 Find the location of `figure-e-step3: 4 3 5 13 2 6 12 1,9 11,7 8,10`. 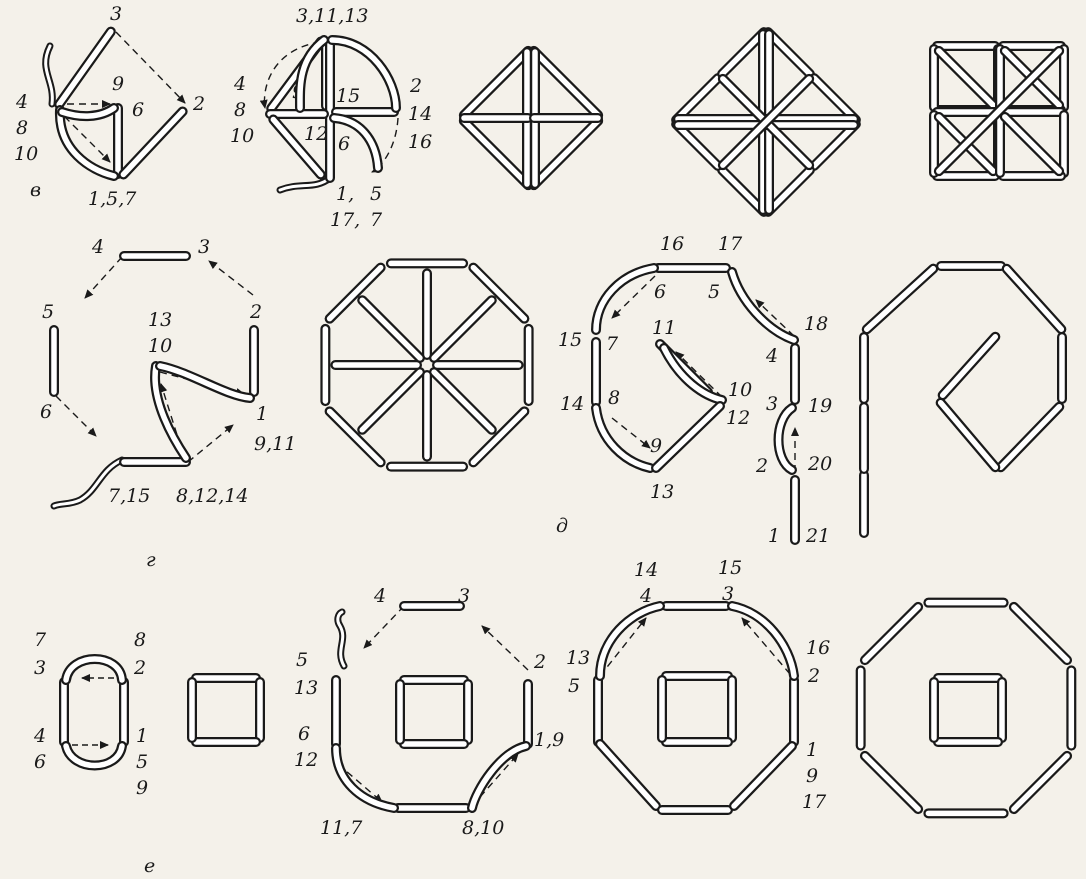

figure-e-step3: 4 3 5 13 2 6 12 1,9 11,7 8,10 is located at coordinates (429, 712).